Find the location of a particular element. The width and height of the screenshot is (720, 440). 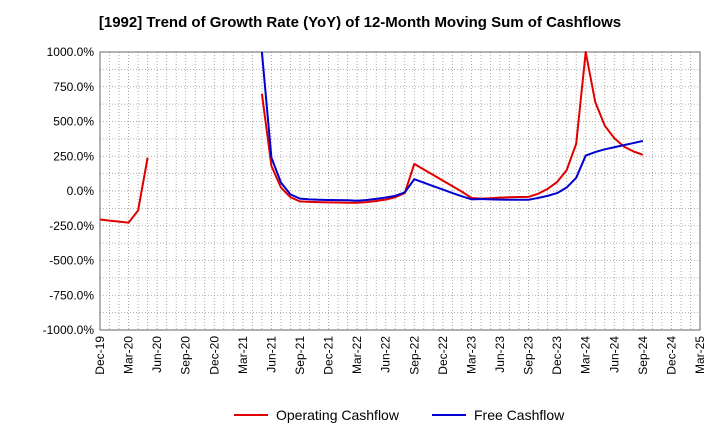

x-tick-label: Dec-20 is located at coordinates (214, 355).